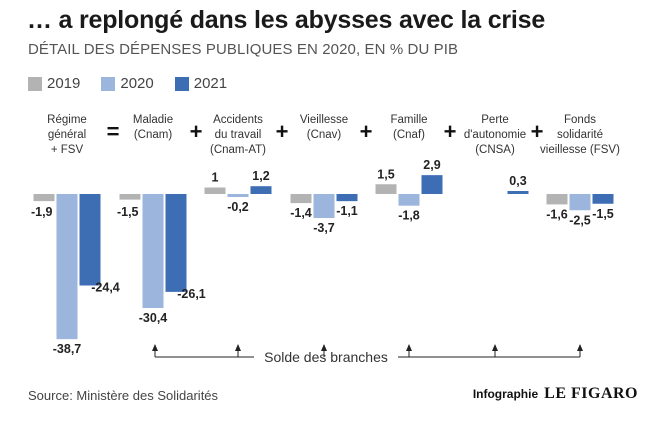 This screenshot has height=426, width=662. I want to click on legend-swatch-2021, so click(181, 83).